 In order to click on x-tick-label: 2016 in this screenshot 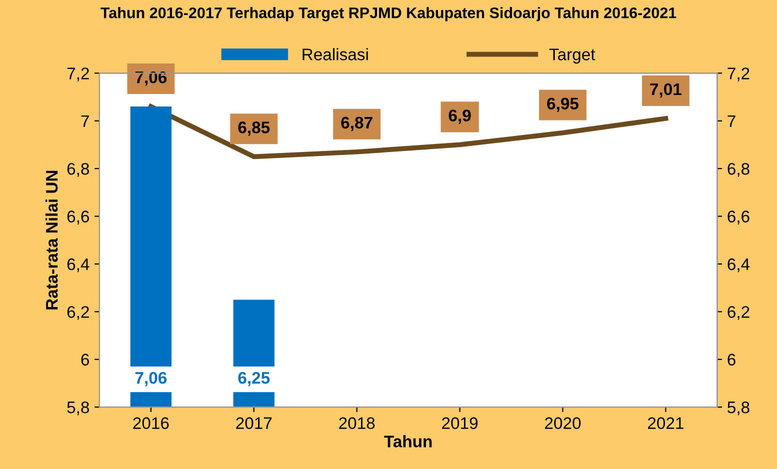, I will do `click(151, 423)`.